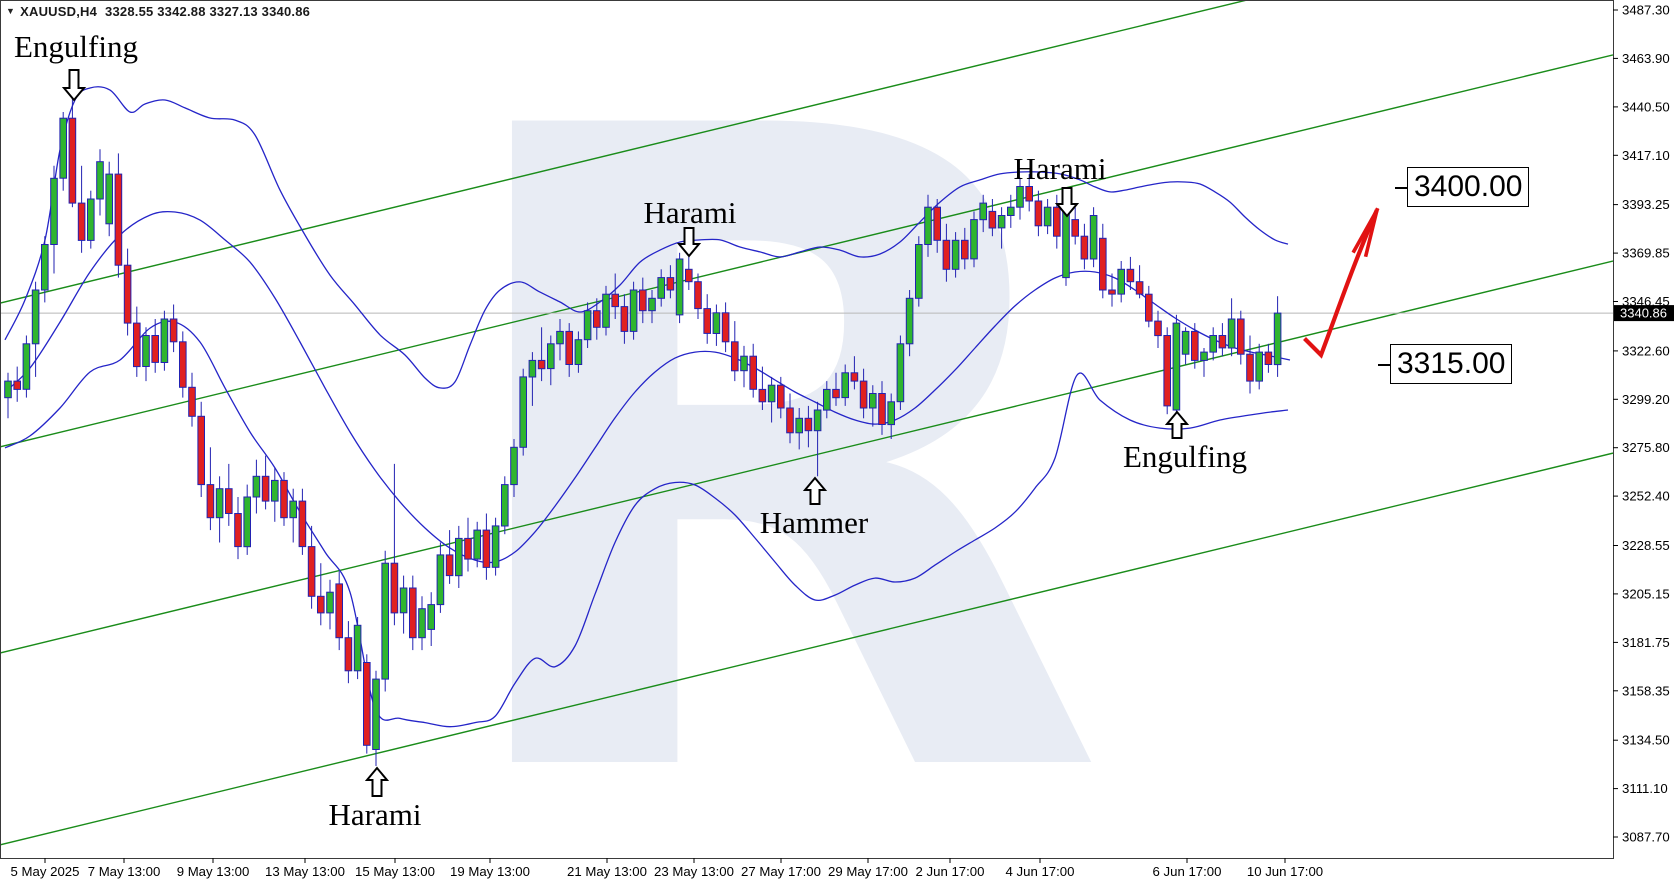 The image size is (1677, 882). What do you see at coordinates (1646, 740) in the screenshot?
I see `price-tick-label: 3134.50` at bounding box center [1646, 740].